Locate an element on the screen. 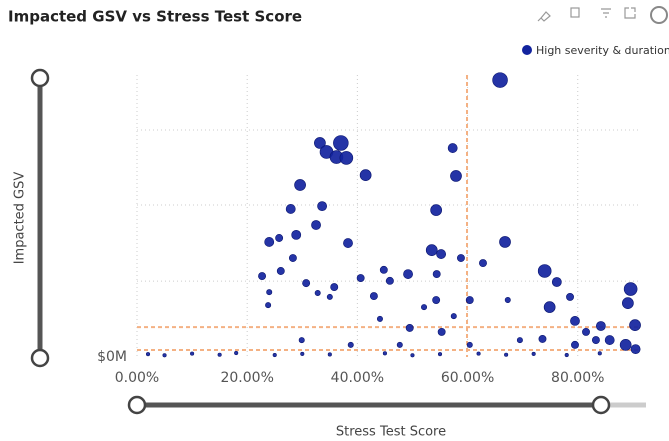 This screenshot has width=669, height=441. x-axis-title: Stress Test Score is located at coordinates (391, 432).